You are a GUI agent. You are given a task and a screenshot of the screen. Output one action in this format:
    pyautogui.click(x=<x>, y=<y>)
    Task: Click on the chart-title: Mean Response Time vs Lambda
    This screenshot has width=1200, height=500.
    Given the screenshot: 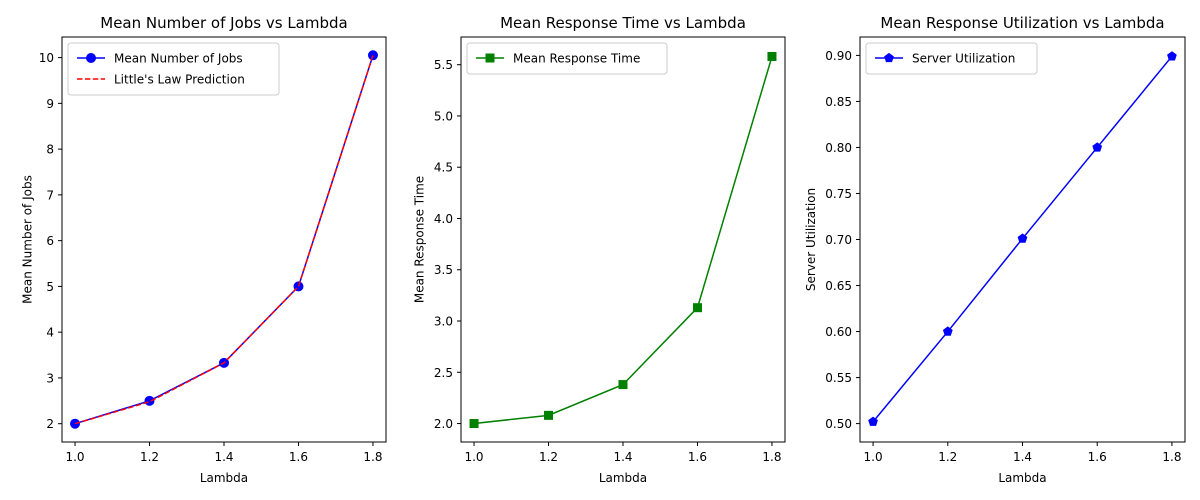 What is the action you would take?
    pyautogui.click(x=623, y=23)
    